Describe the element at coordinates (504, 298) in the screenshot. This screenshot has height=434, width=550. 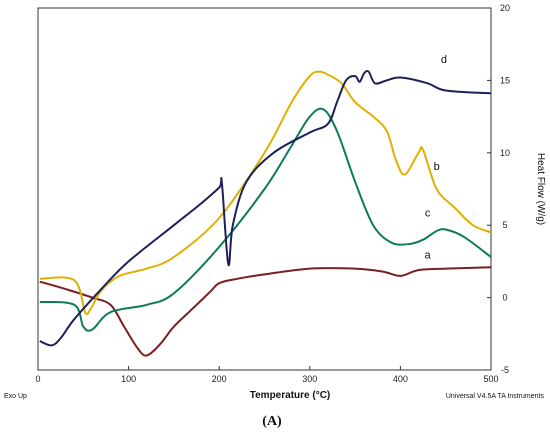
I see `y-tick-label: 0` at that location.